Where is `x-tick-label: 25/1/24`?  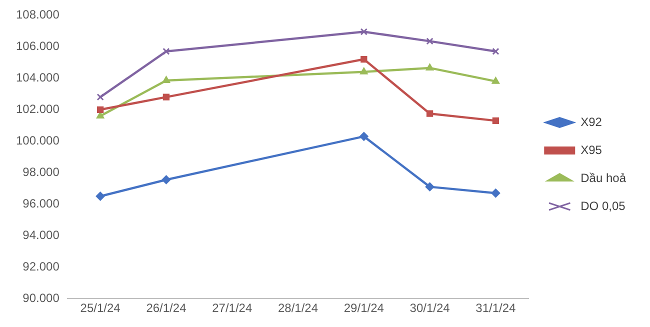 x-tick-label: 25/1/24 is located at coordinates (100, 308).